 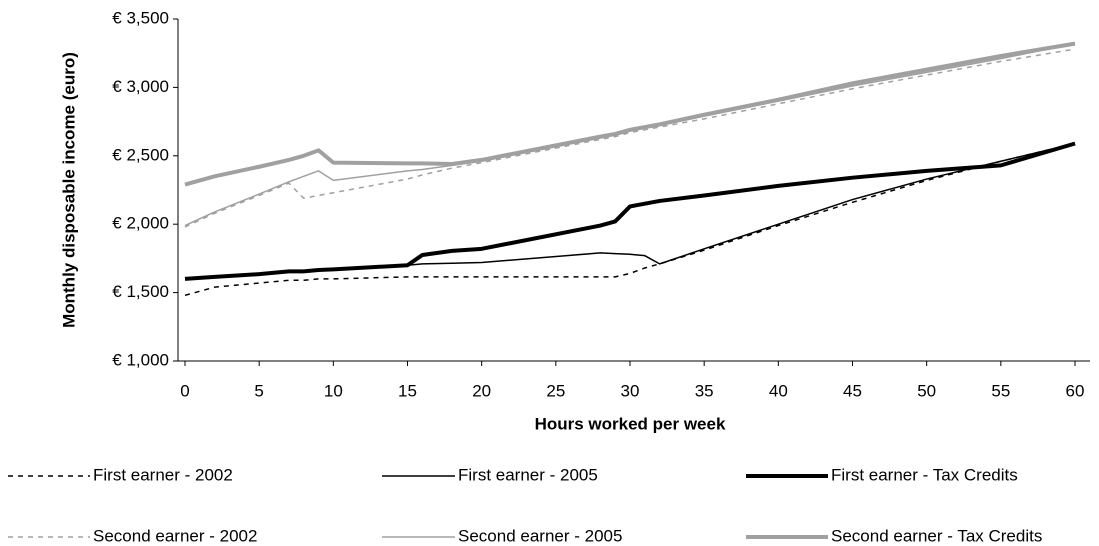 What do you see at coordinates (140, 86) in the screenshot?
I see `y-tick-label: € 3,000` at bounding box center [140, 86].